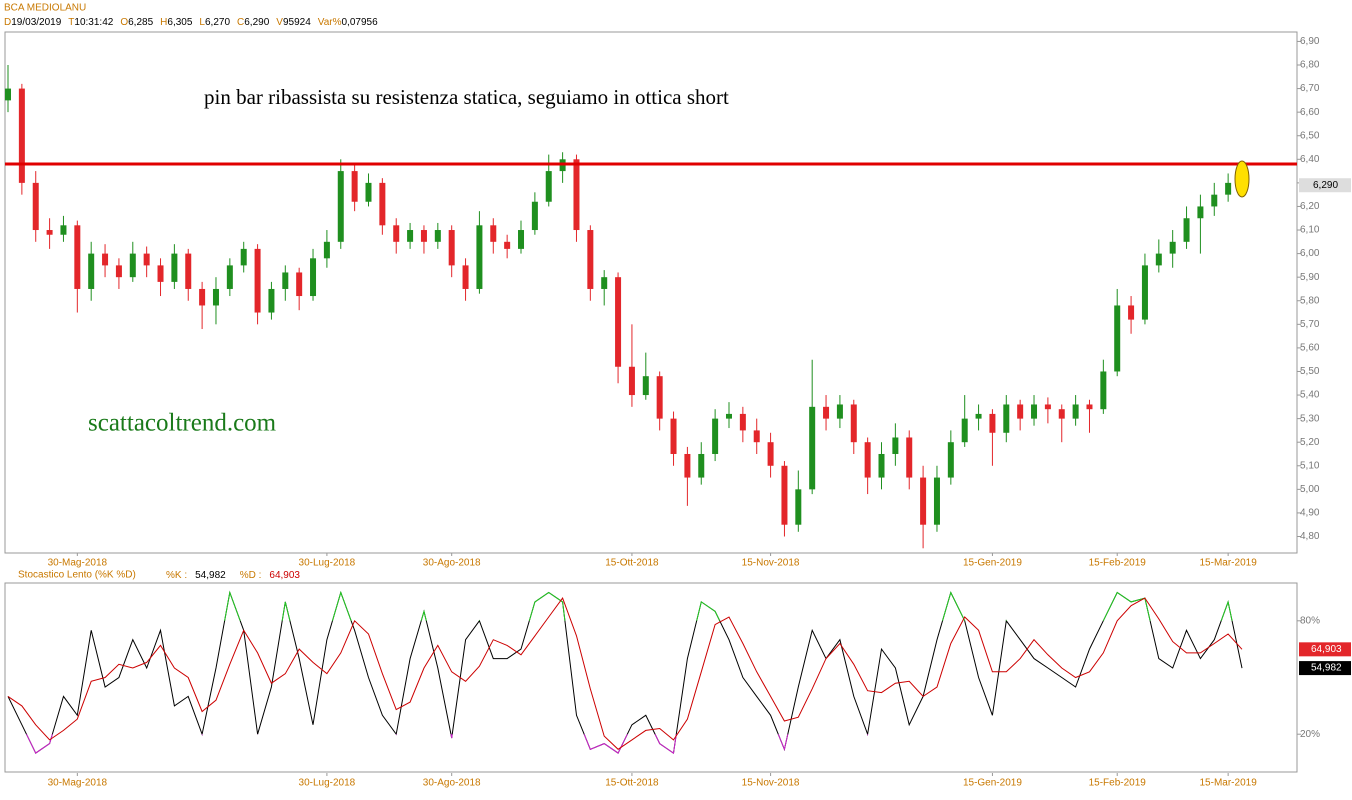 This screenshot has height=800, width=1352. What do you see at coordinates (1310, 206) in the screenshot?
I see `y-tick-label: 6,20` at bounding box center [1310, 206].